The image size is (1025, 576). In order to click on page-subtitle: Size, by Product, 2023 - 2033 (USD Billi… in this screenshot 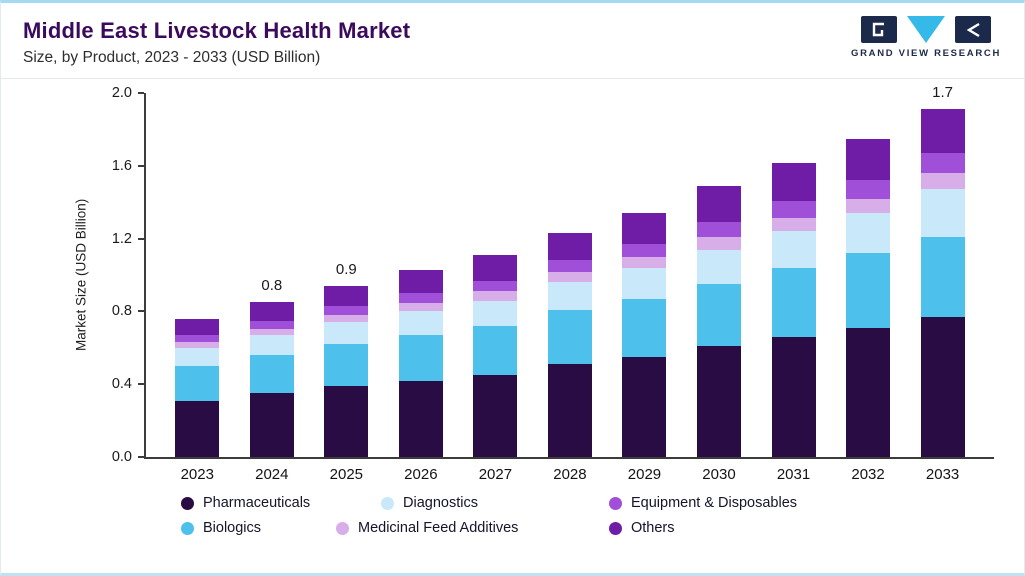, I will do `click(172, 57)`.